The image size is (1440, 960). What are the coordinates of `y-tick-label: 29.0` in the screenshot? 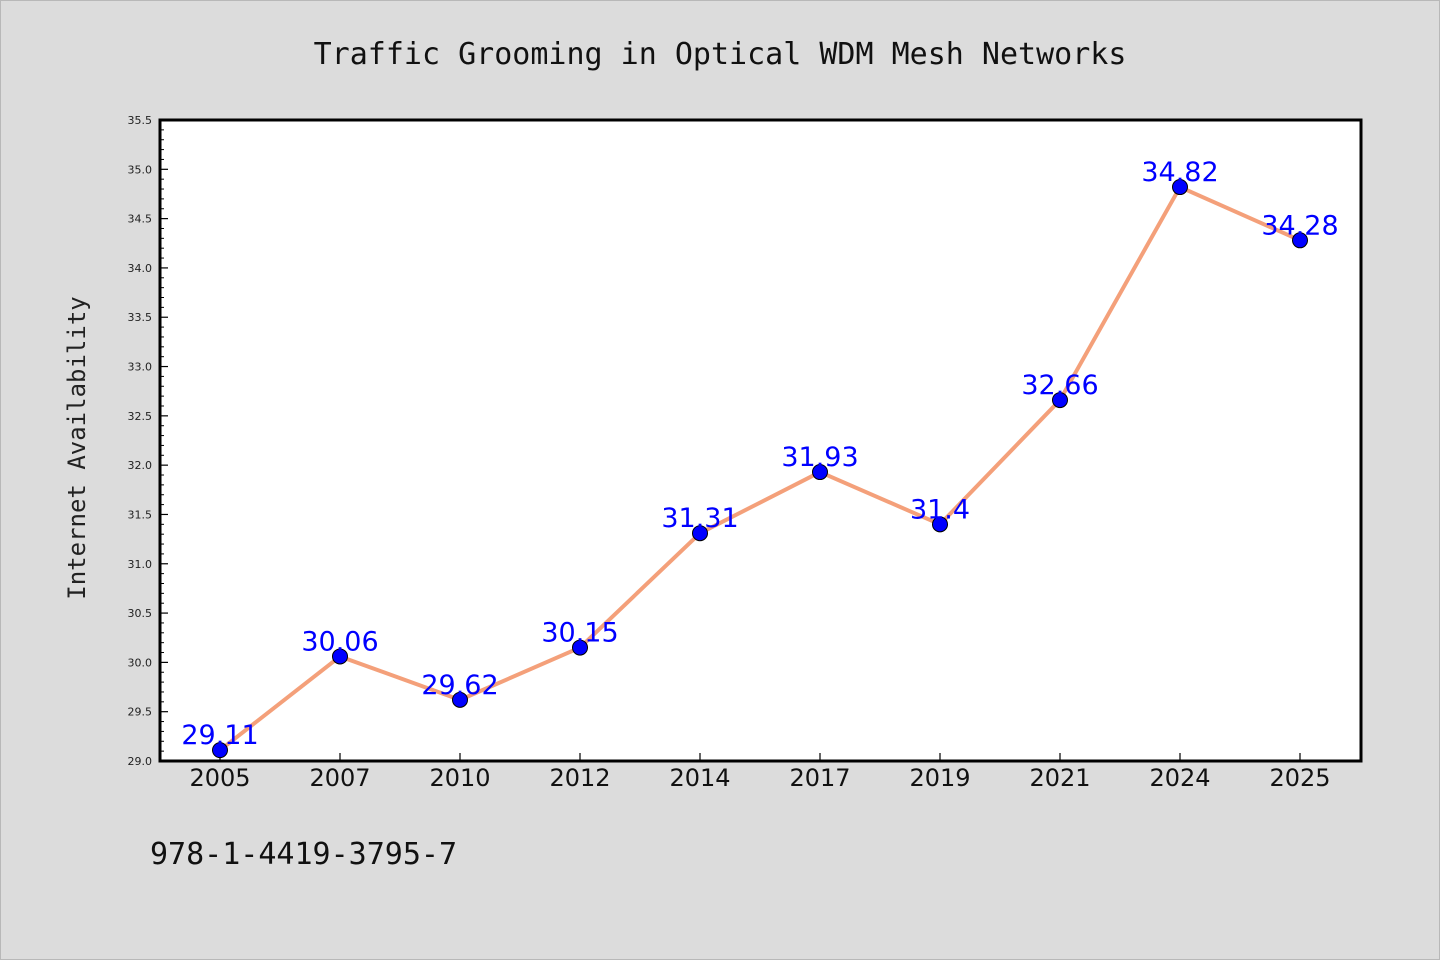 It's located at (140, 761).